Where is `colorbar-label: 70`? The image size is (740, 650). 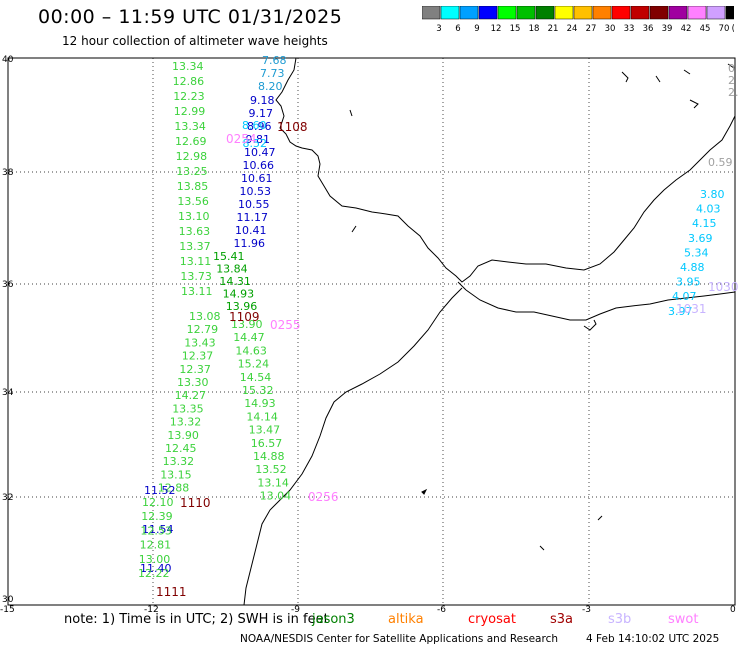
colorbar-label: 70 is located at coordinates (724, 29).